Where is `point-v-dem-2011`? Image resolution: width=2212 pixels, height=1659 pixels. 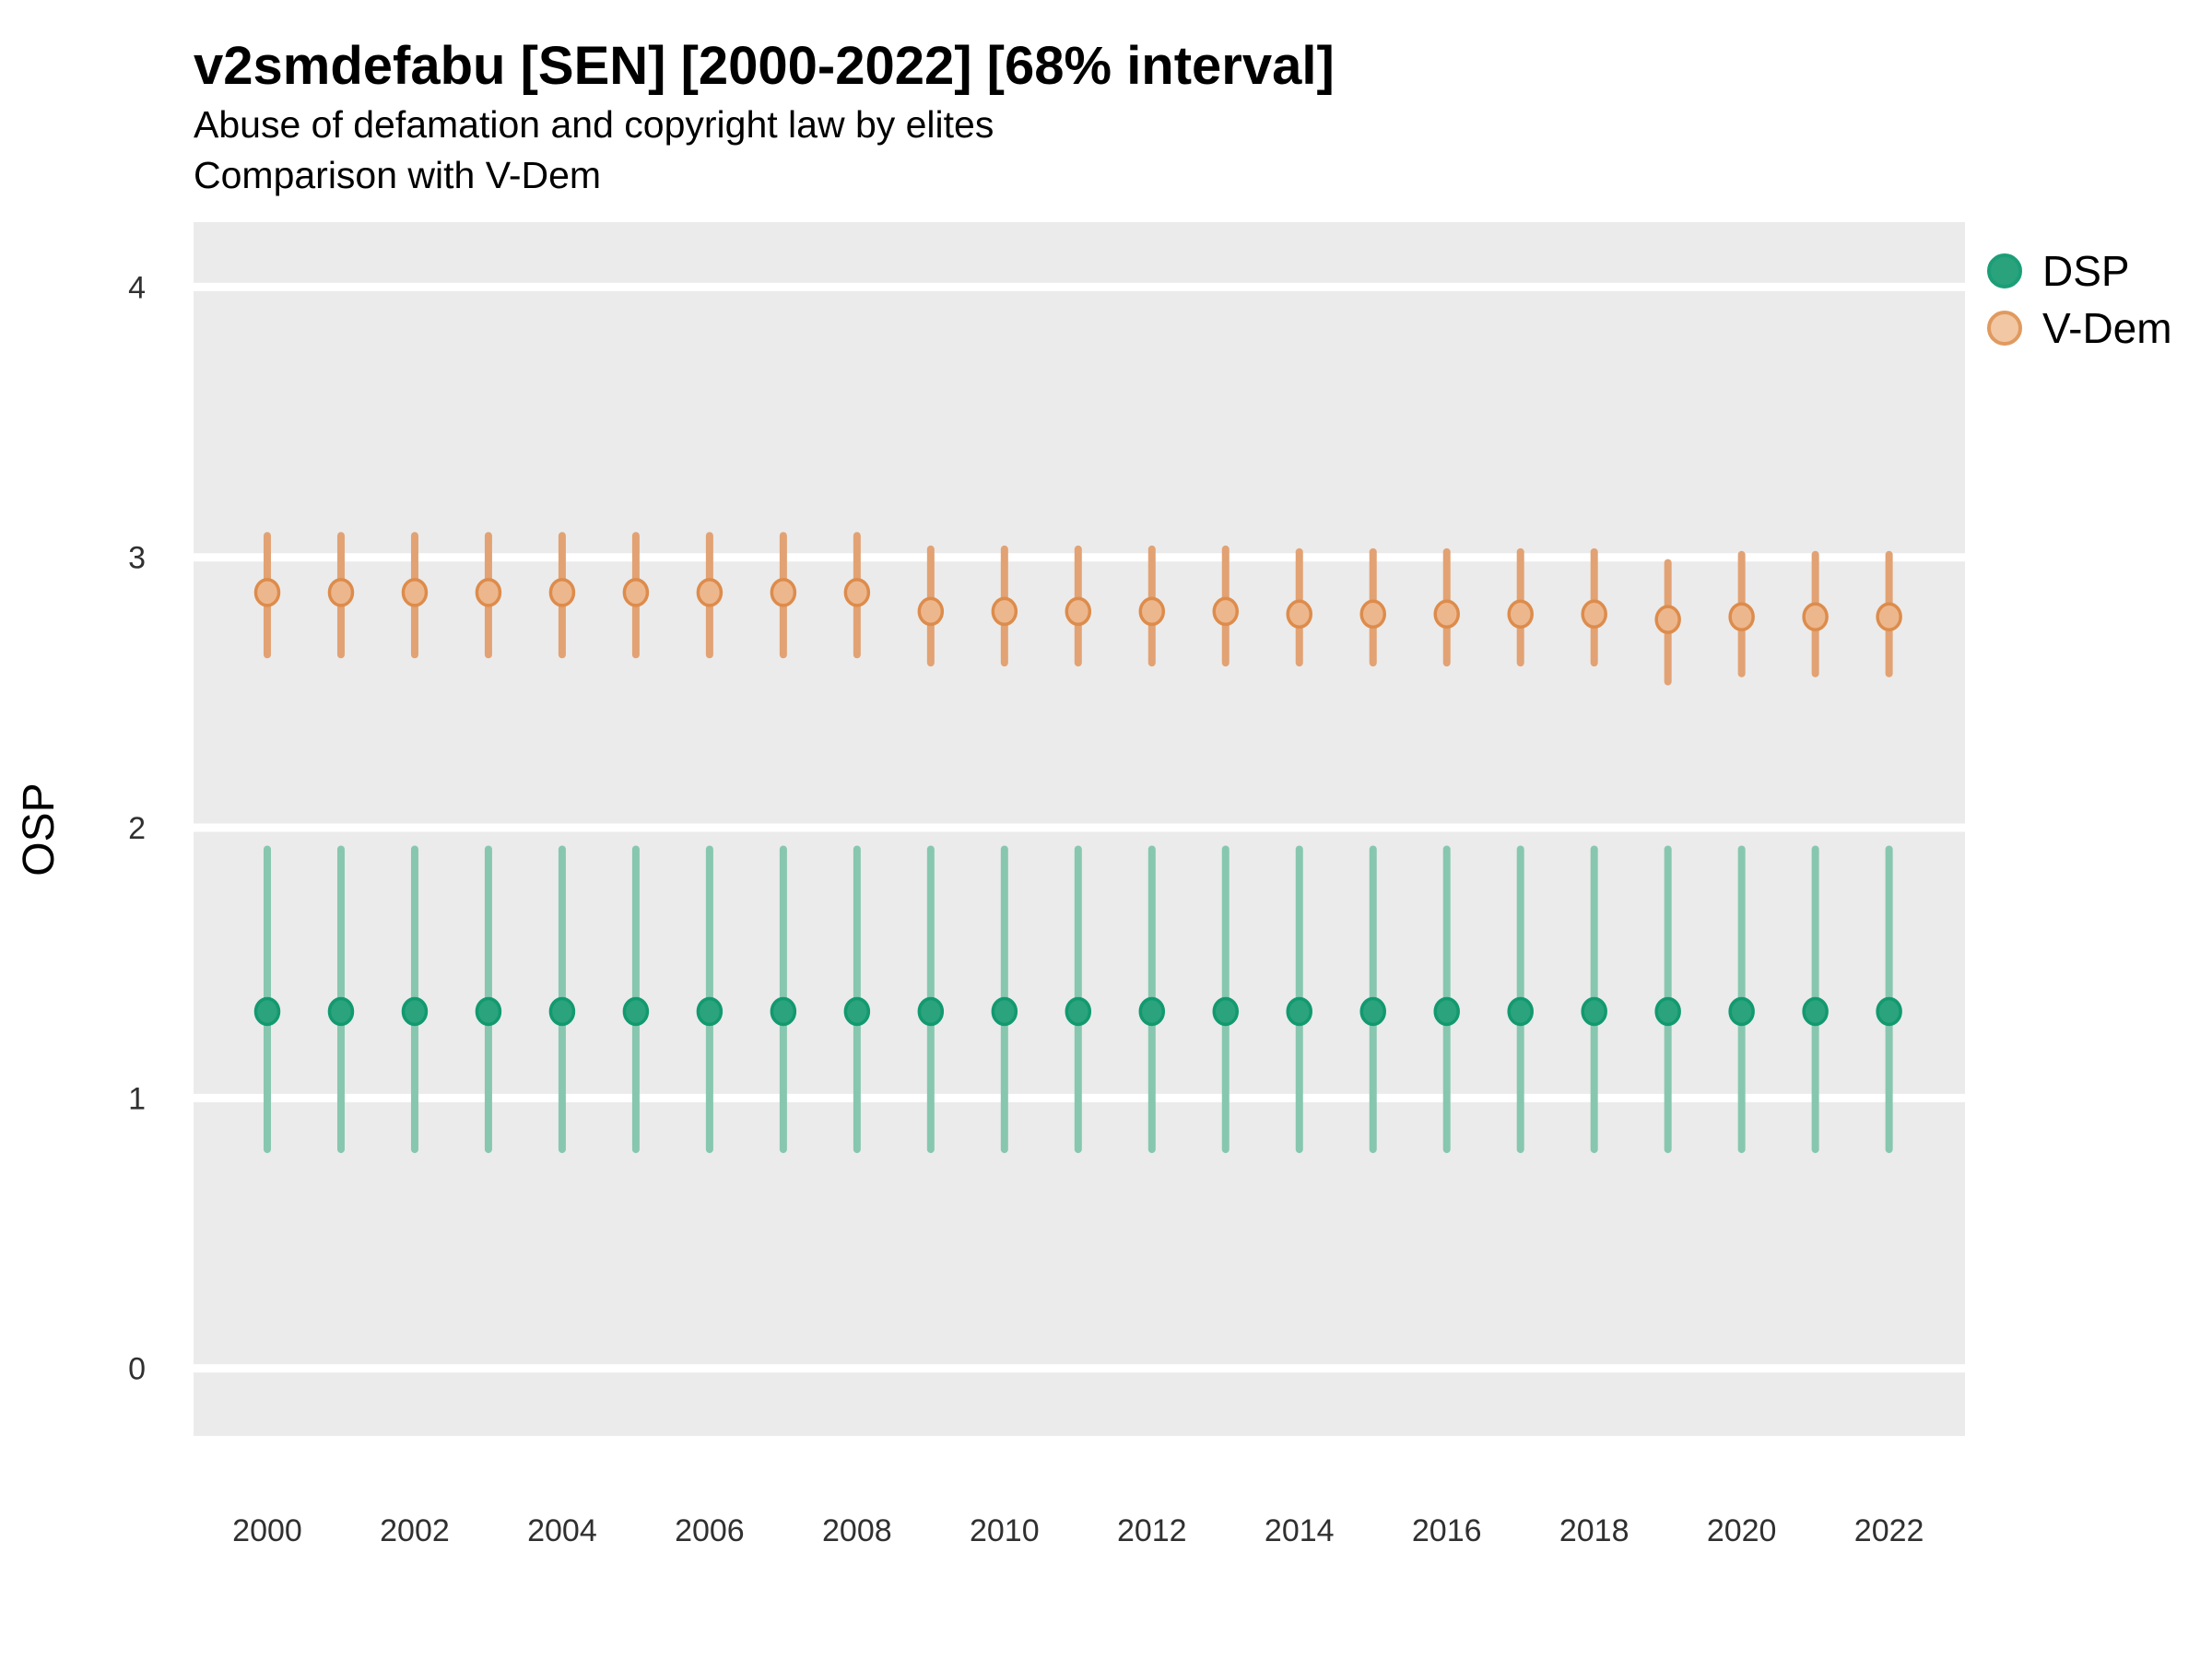
point-v-dem-2011 is located at coordinates (1078, 611).